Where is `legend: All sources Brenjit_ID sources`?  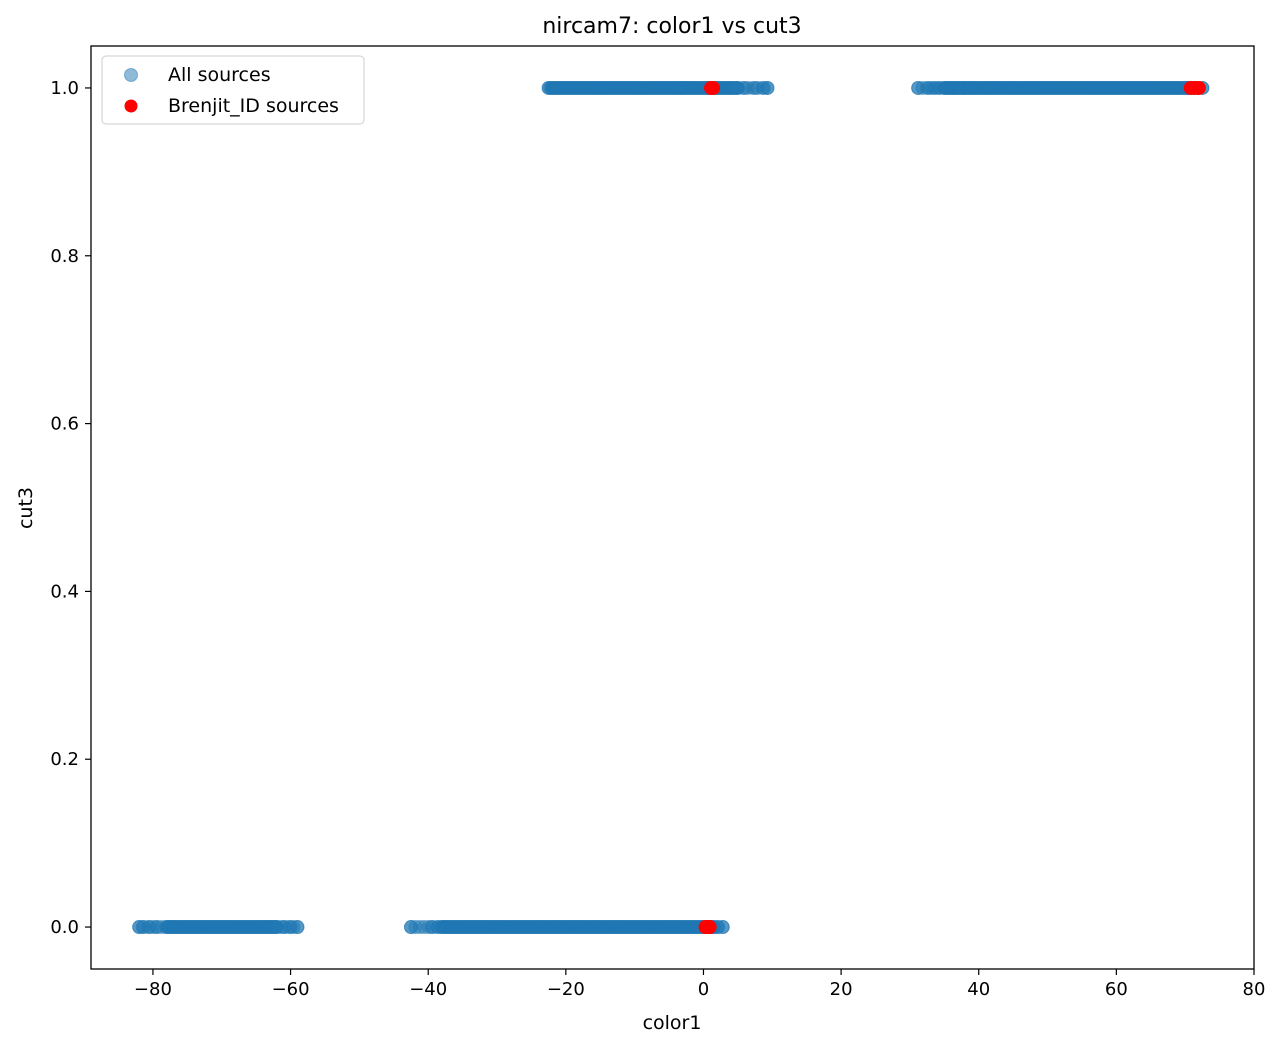 legend: All sources Brenjit_ID sources is located at coordinates (233, 90).